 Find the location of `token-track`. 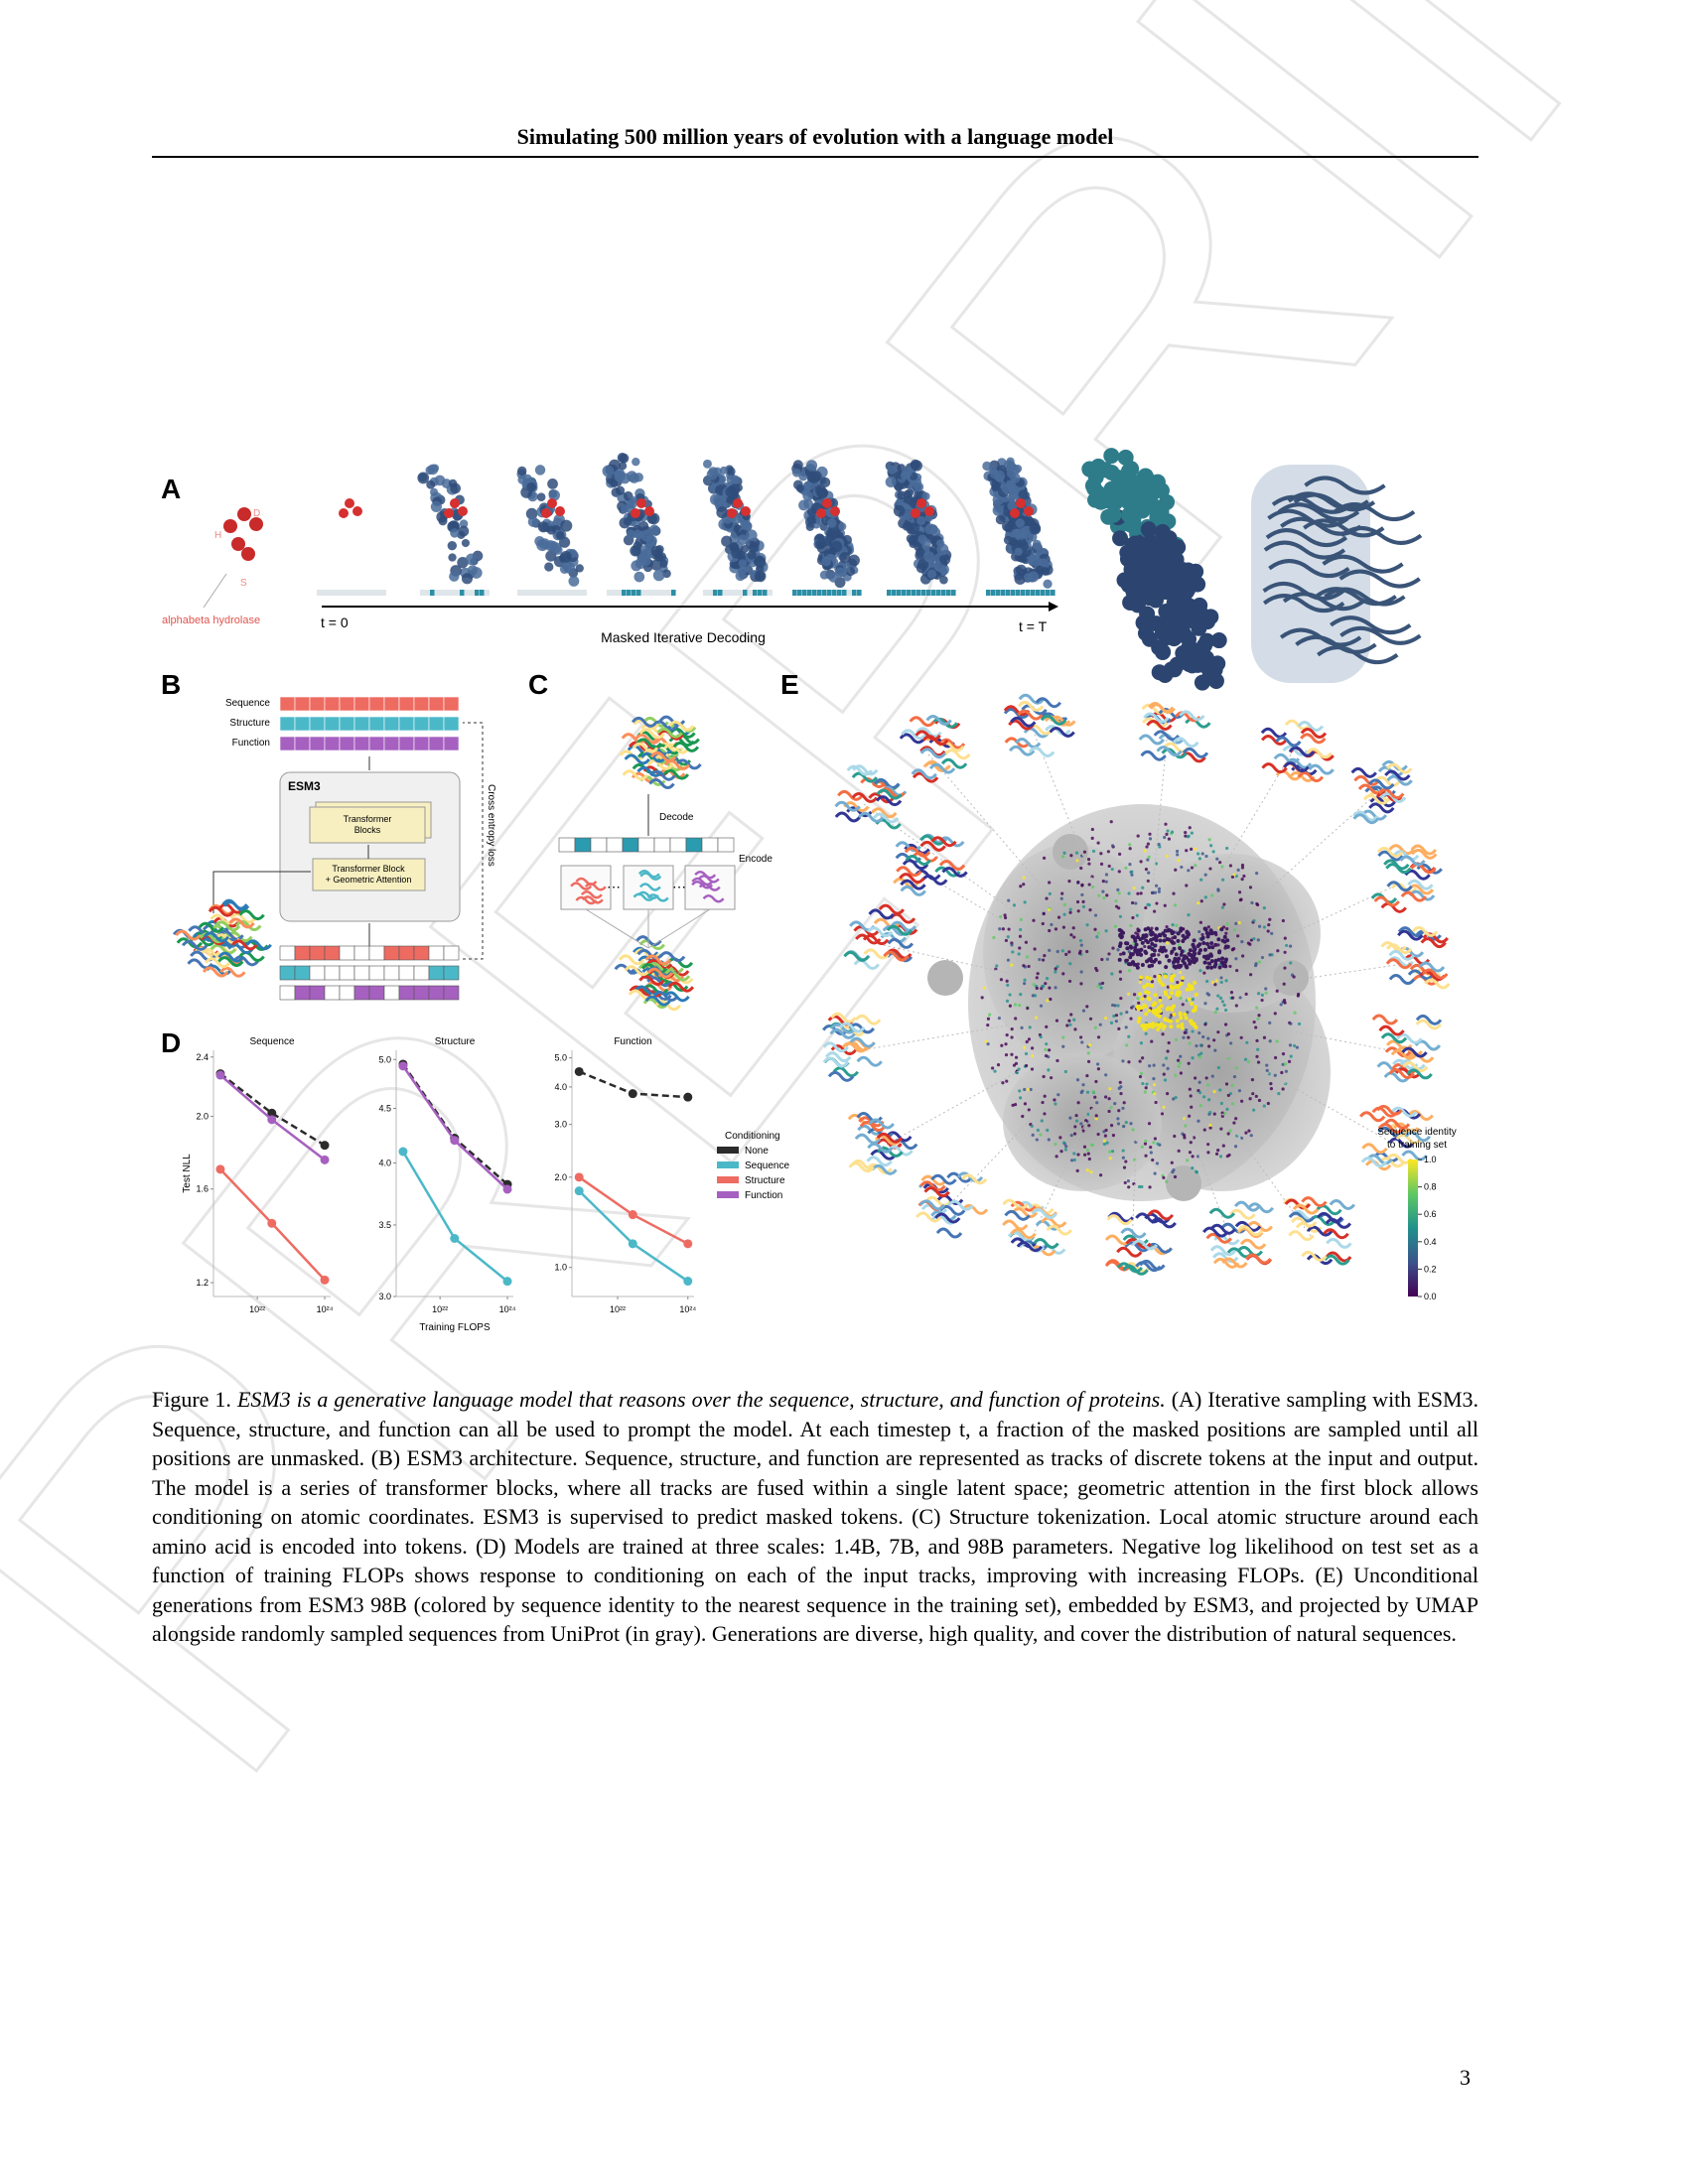

token-track is located at coordinates (641, 593).